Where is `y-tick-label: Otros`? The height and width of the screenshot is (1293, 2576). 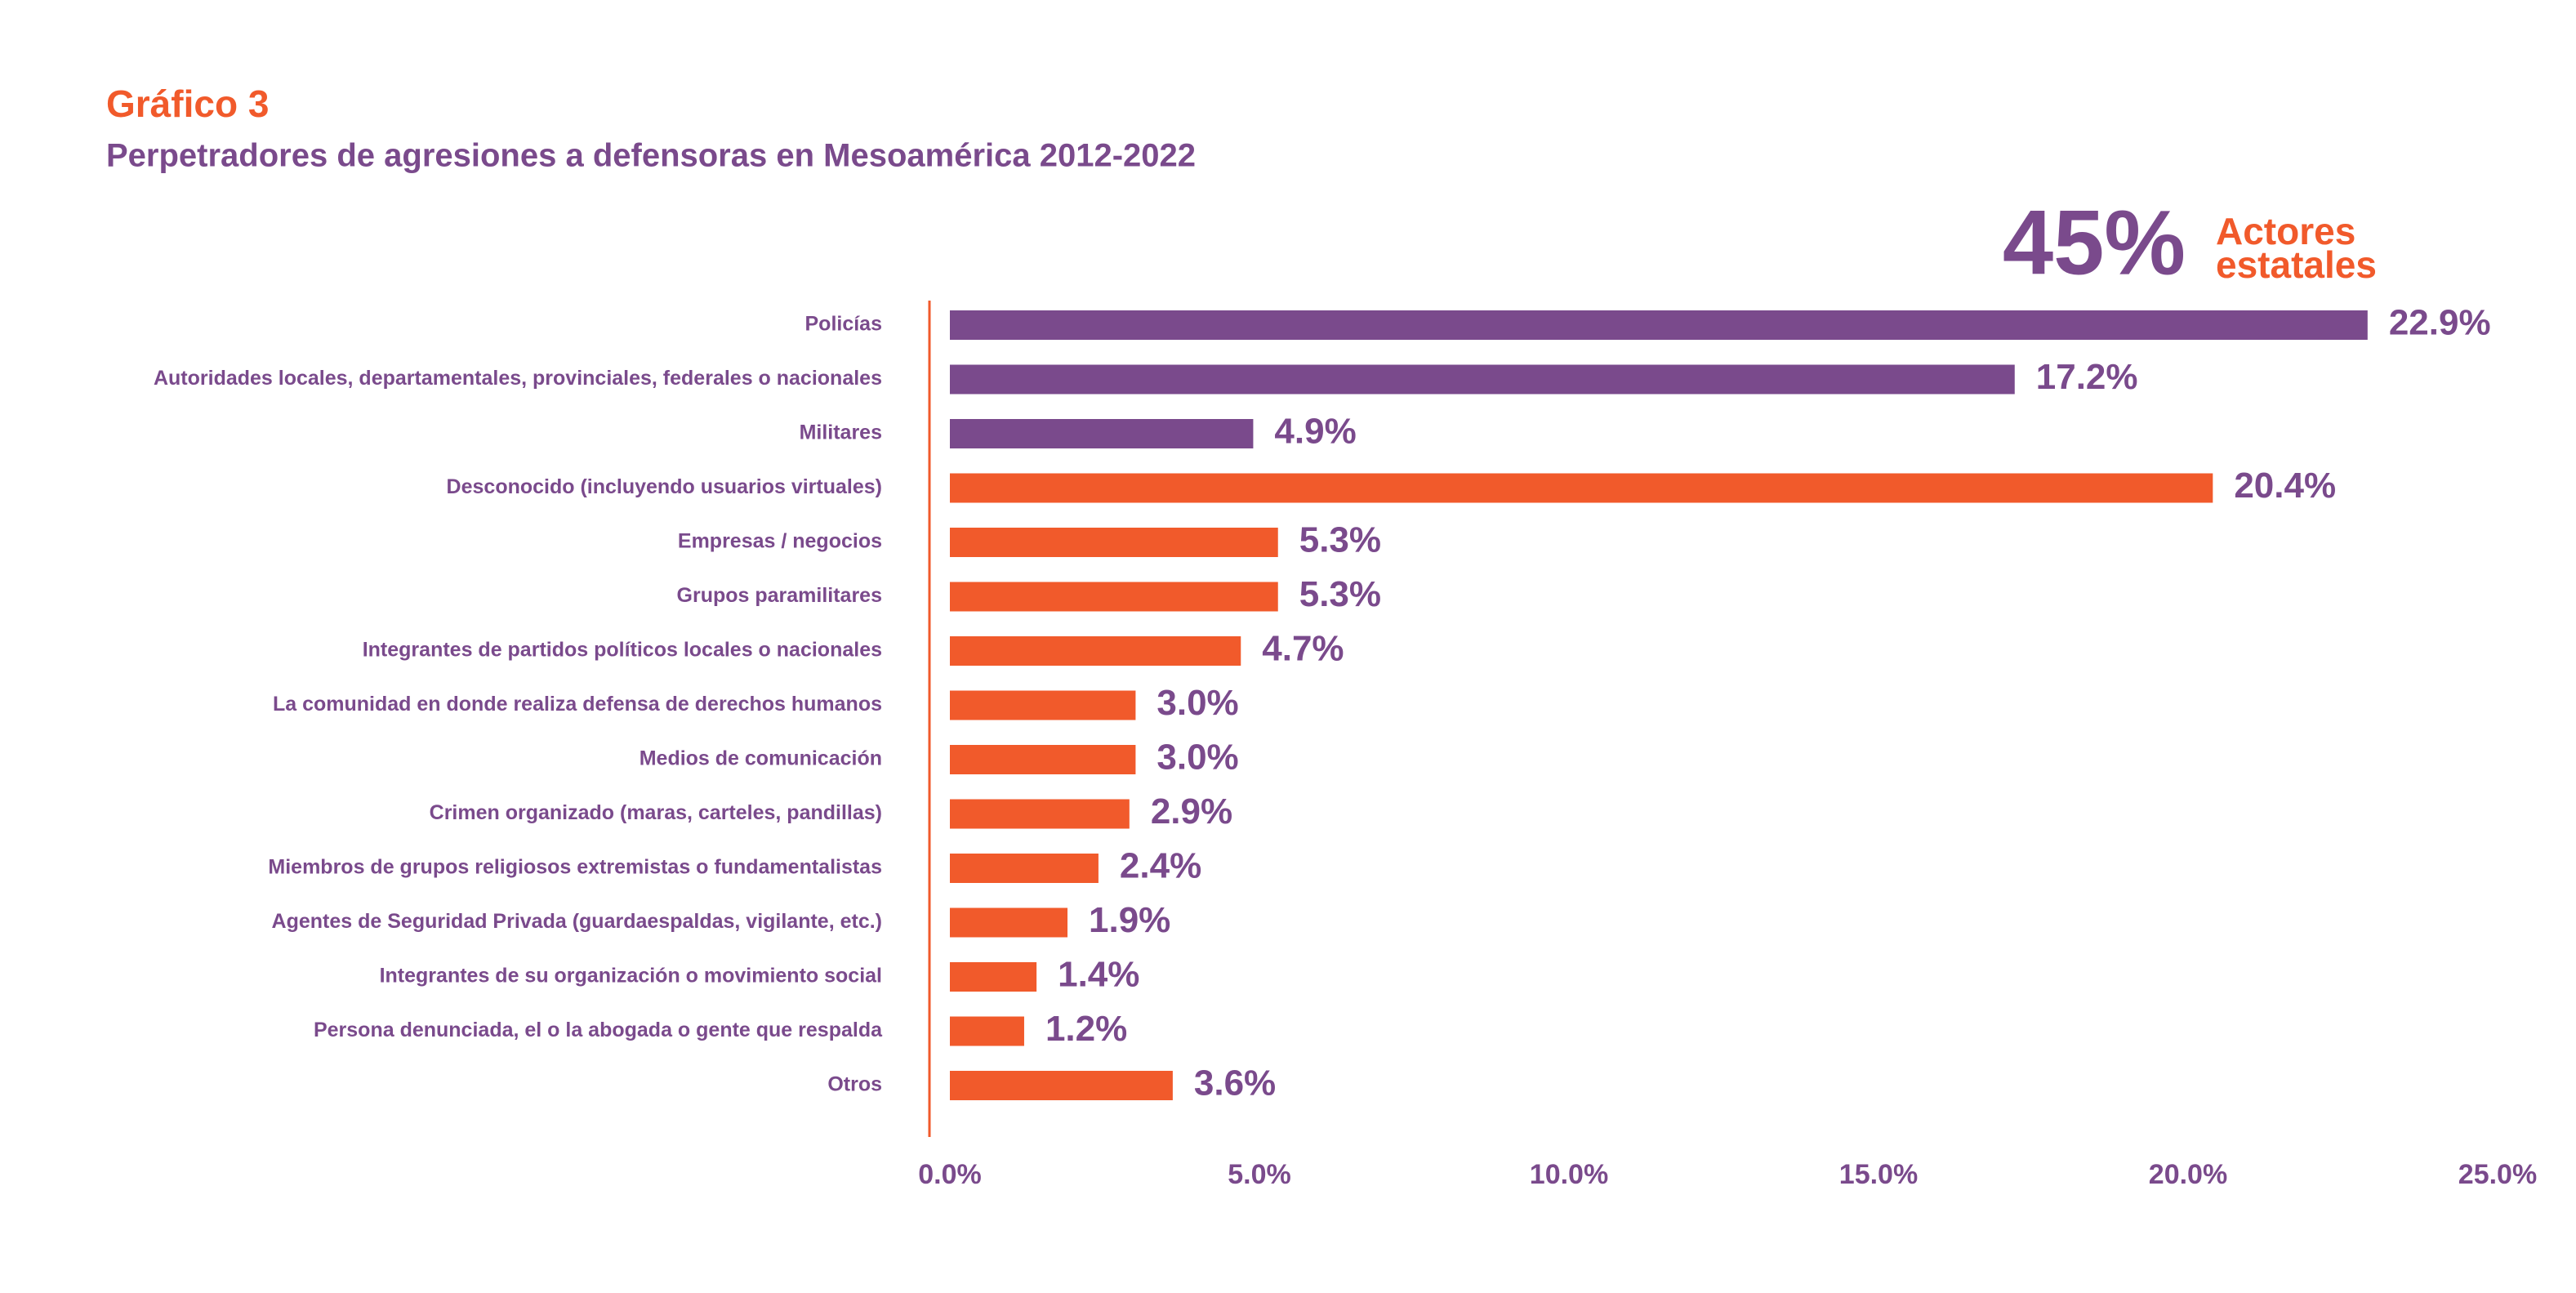
y-tick-label: Otros is located at coordinates (855, 1085).